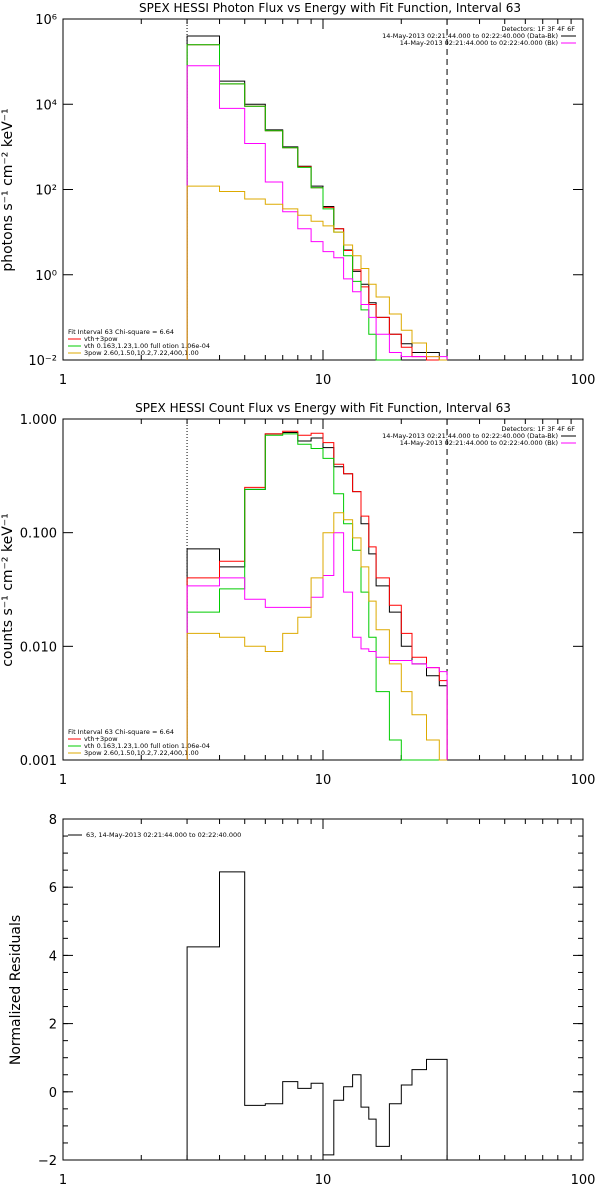 This screenshot has width=600, height=1200. Describe the element at coordinates (121, 732) in the screenshot. I see `count-fit-interval-text: Fit Interval 63 Chi-square = 6.64` at that location.